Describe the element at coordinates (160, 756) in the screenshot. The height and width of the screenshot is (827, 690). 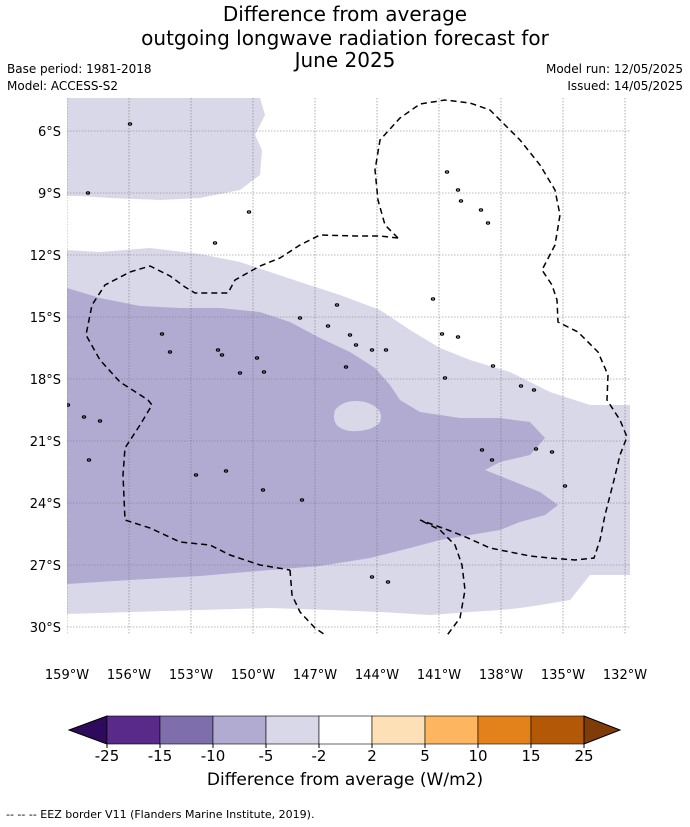
I see `colorbar-tick-label: -15` at that location.